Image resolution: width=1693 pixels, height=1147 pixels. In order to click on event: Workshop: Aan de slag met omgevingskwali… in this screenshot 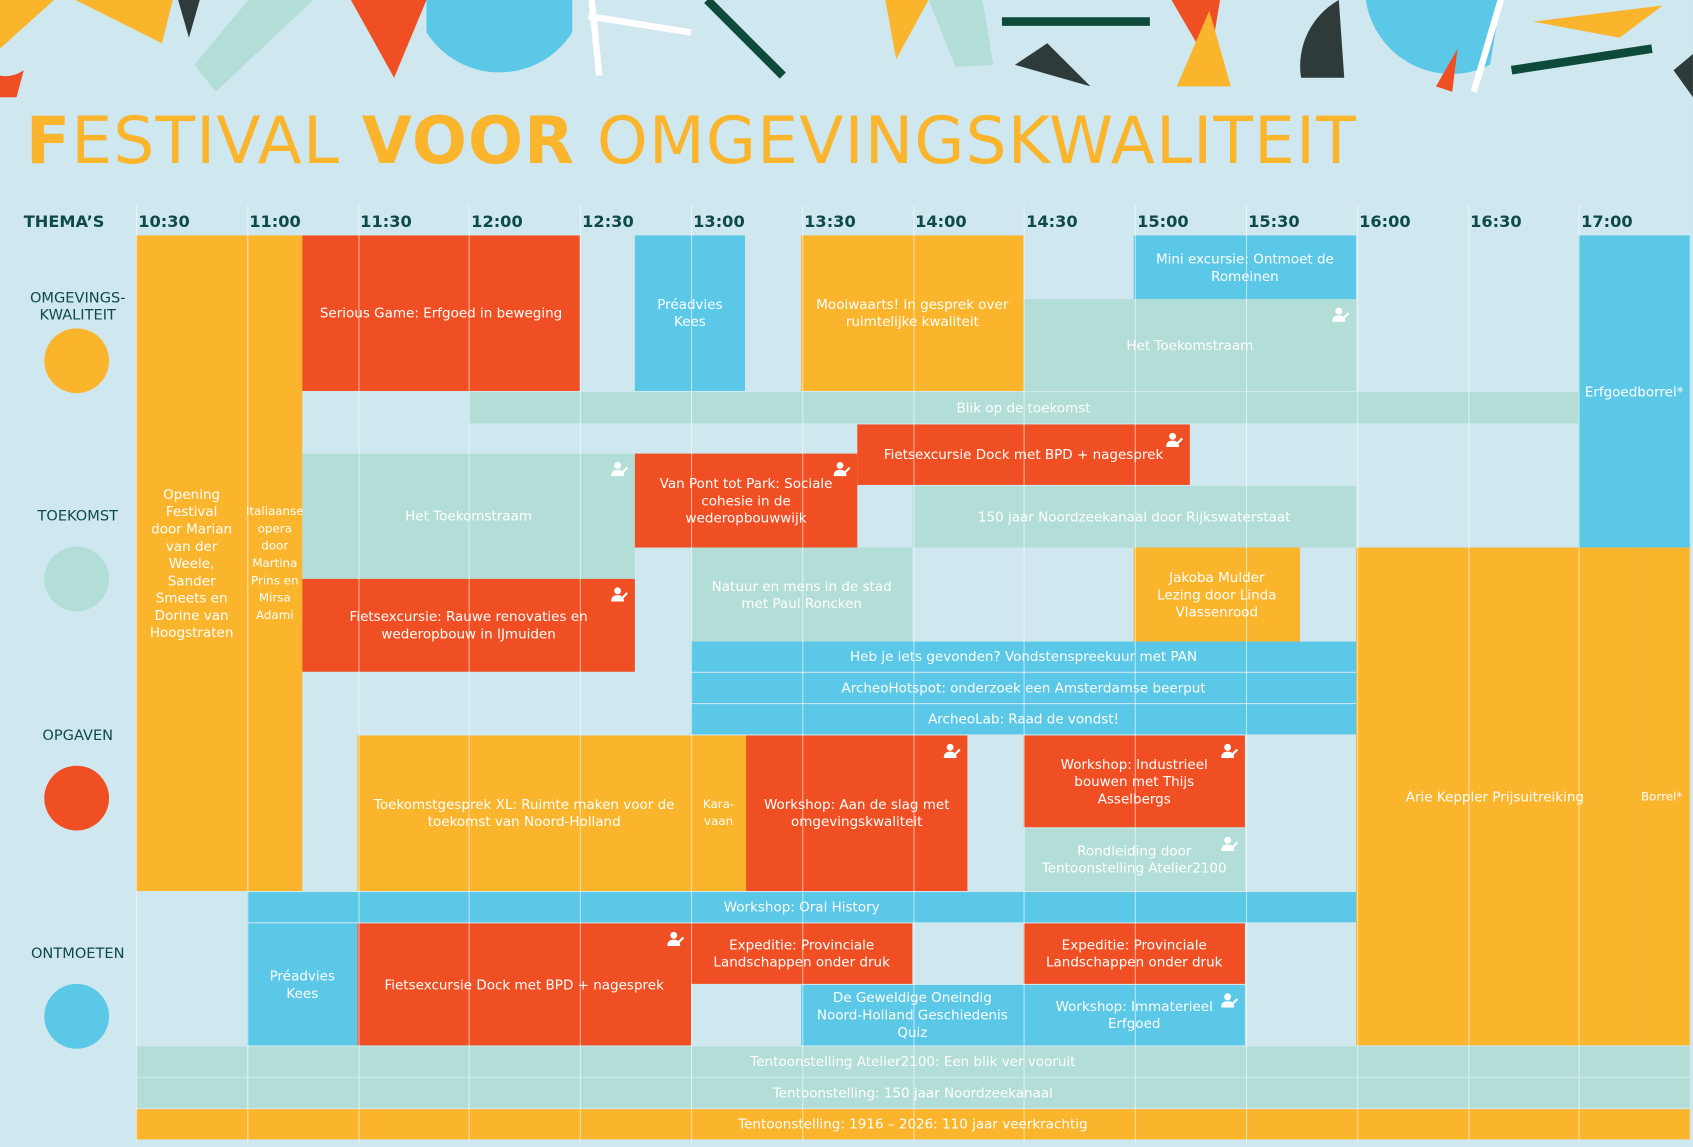, I will do `click(857, 813)`.